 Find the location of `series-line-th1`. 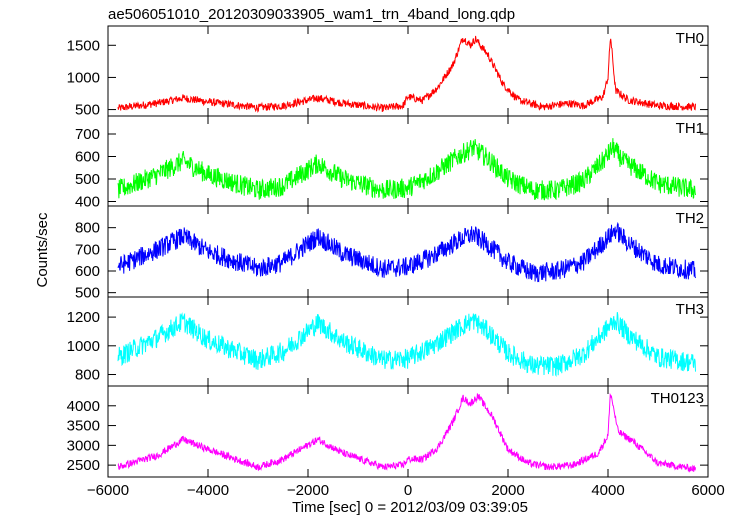

series-line-th1 is located at coordinates (406, 169).